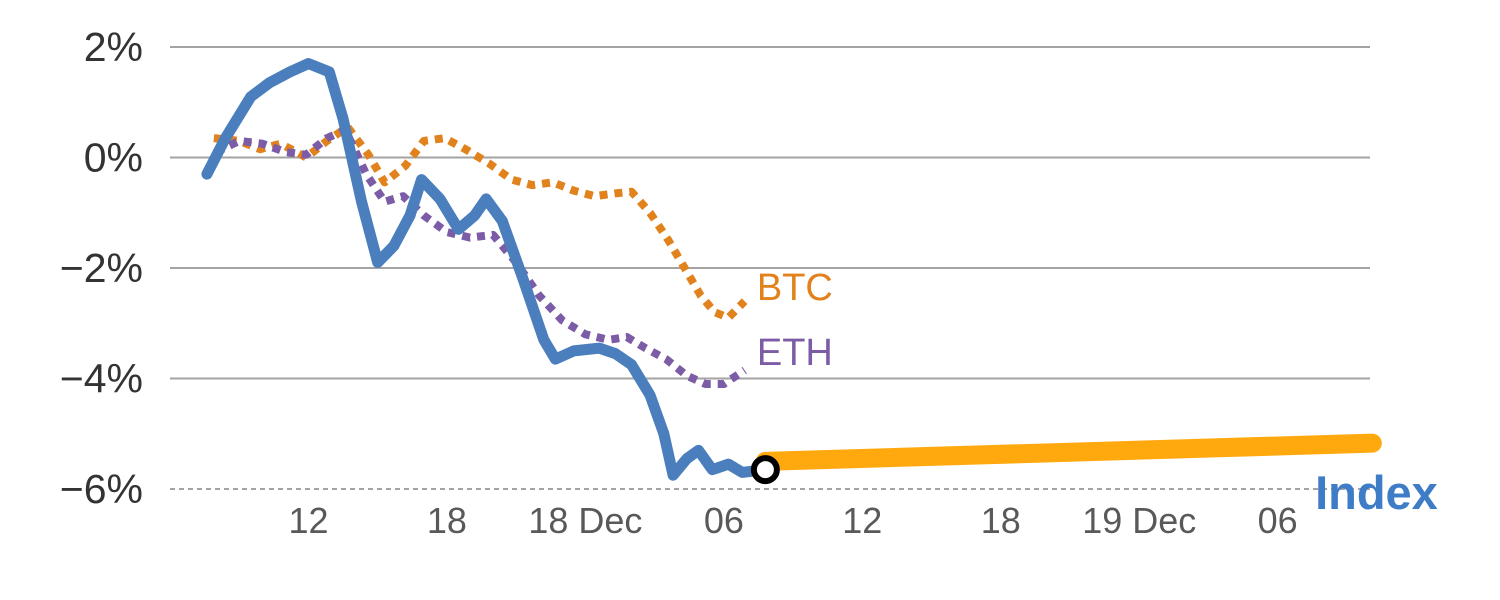 The width and height of the screenshot is (1500, 600). What do you see at coordinates (101, 489) in the screenshot?
I see `y-axis-tick-label: −6%` at bounding box center [101, 489].